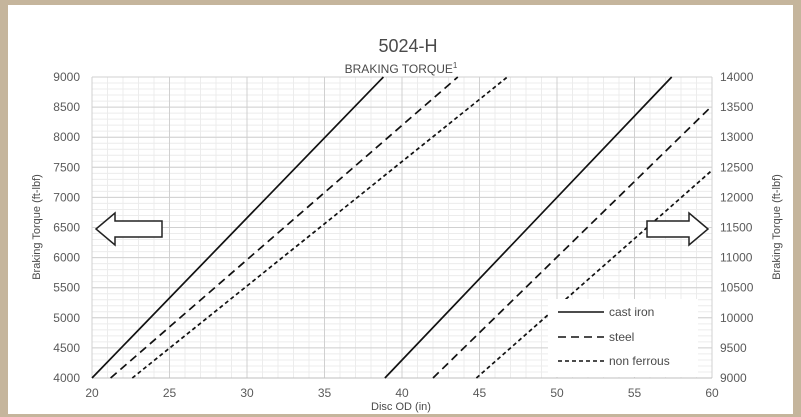  I want to click on legend-label-cast-iron: cast iron, so click(631, 312).